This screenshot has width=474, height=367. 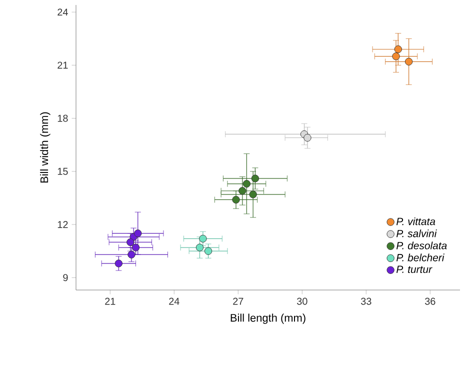 I want to click on legend-label: P. desolata, so click(x=421, y=246).